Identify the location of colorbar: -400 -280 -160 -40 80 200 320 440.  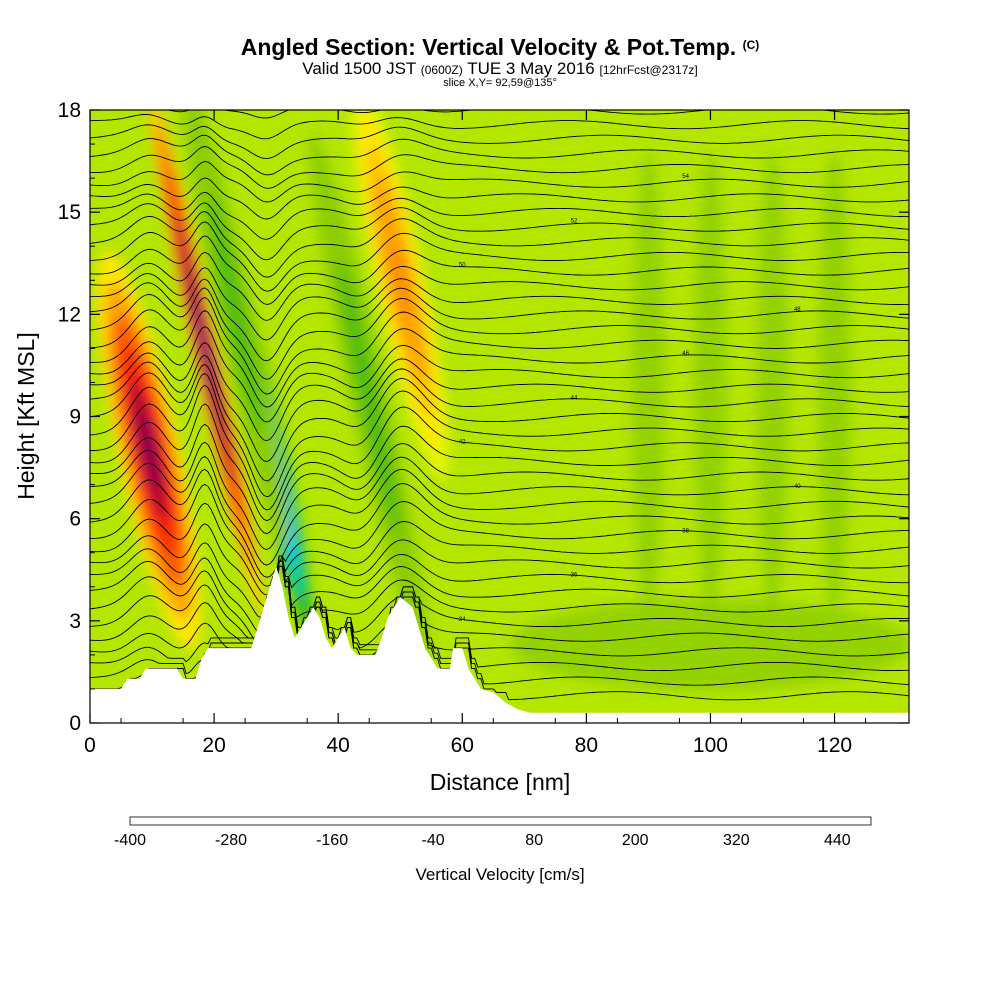
(493, 832).